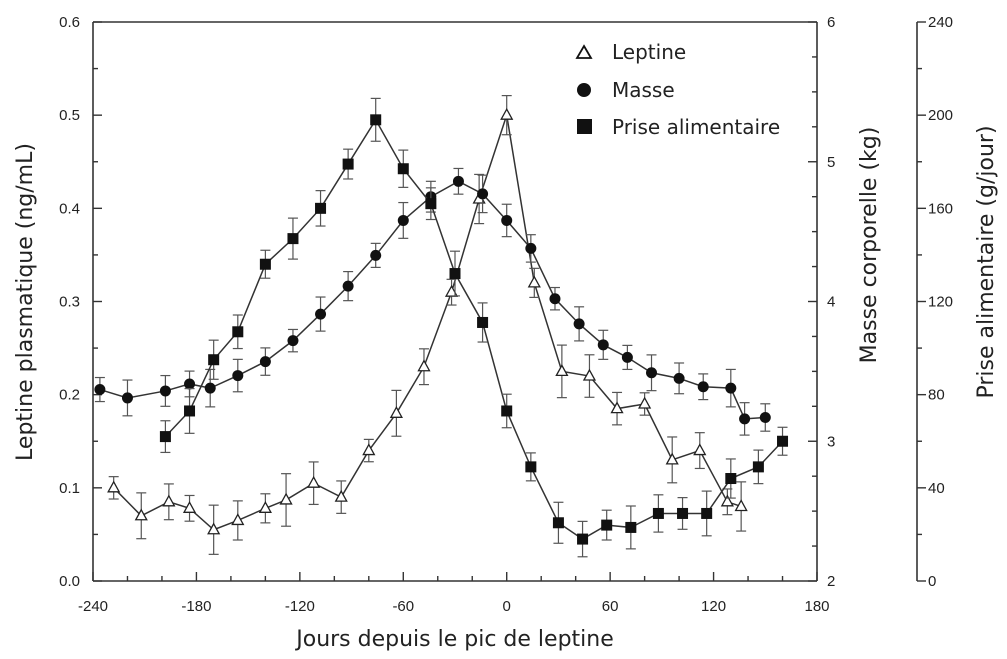 Image resolution: width=1007 pixels, height=659 pixels. I want to click on legend-square-icon, so click(584, 126).